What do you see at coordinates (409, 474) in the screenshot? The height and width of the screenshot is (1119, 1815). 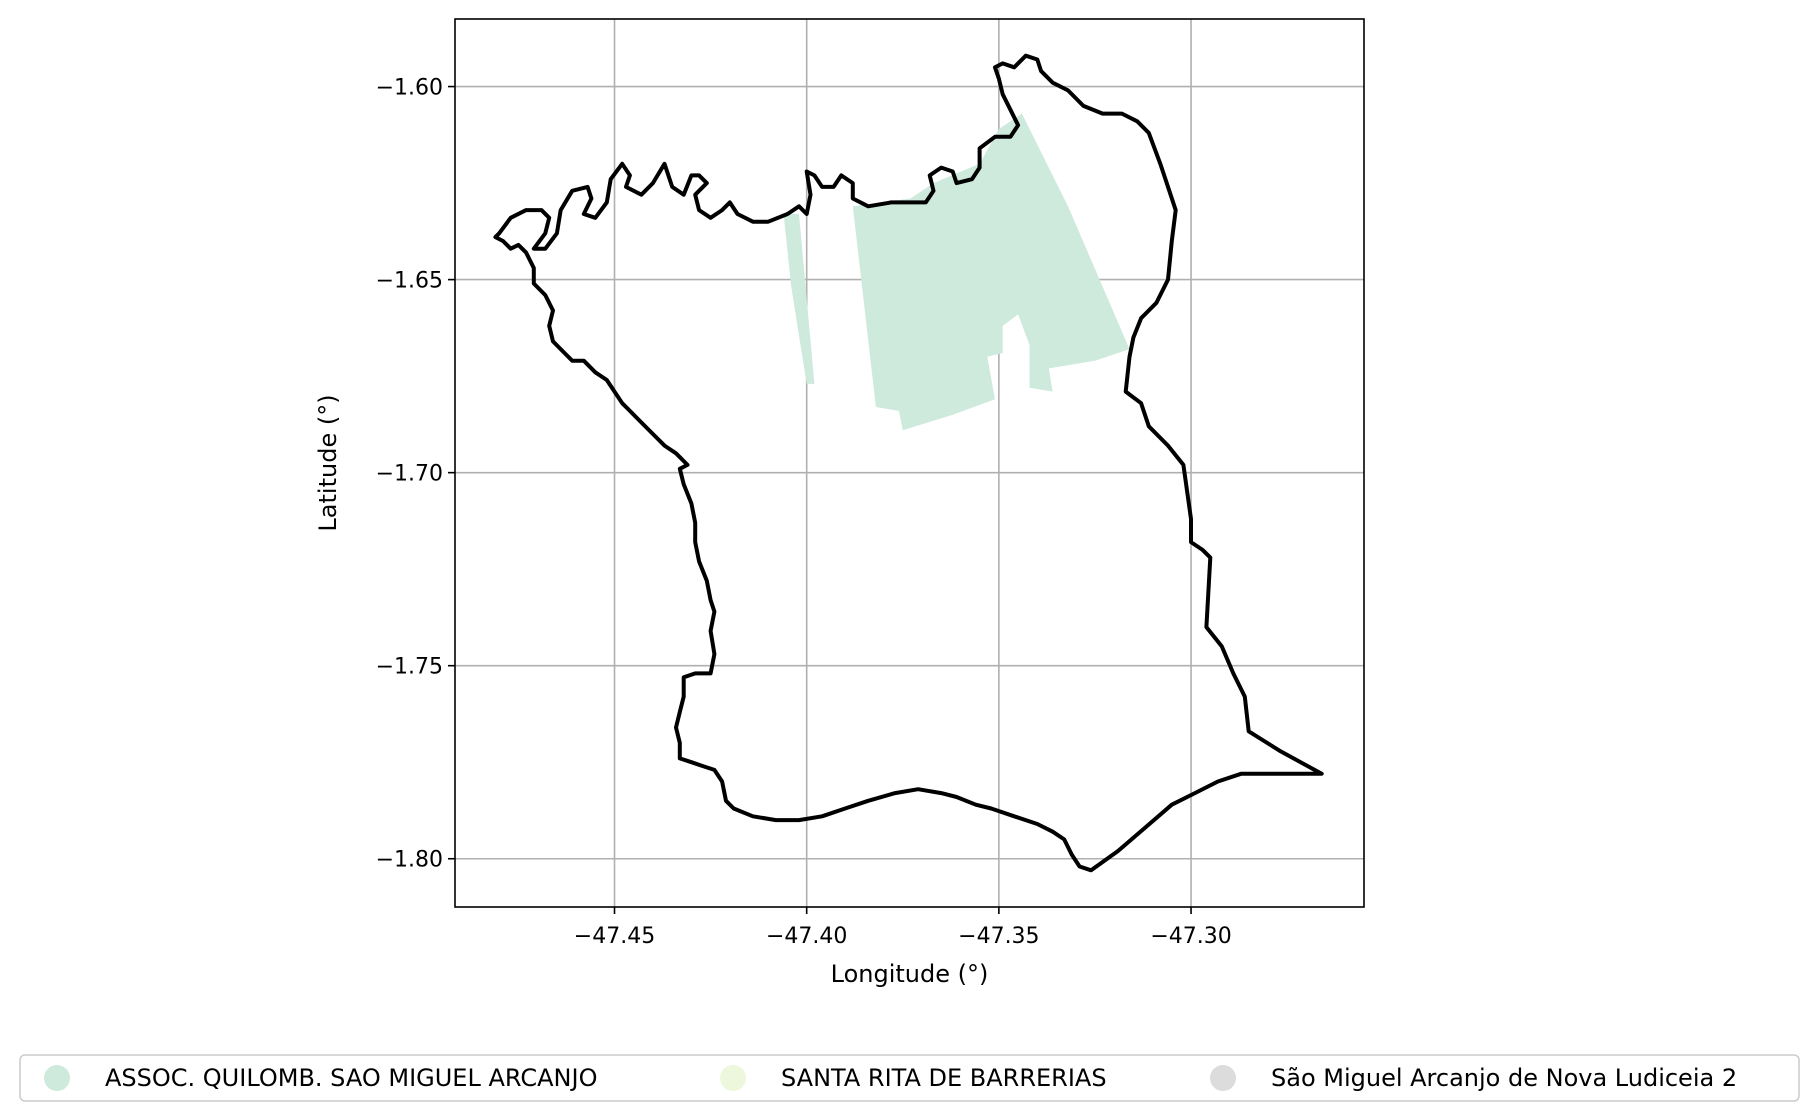 I see `y-tick-label: −1.70` at bounding box center [409, 474].